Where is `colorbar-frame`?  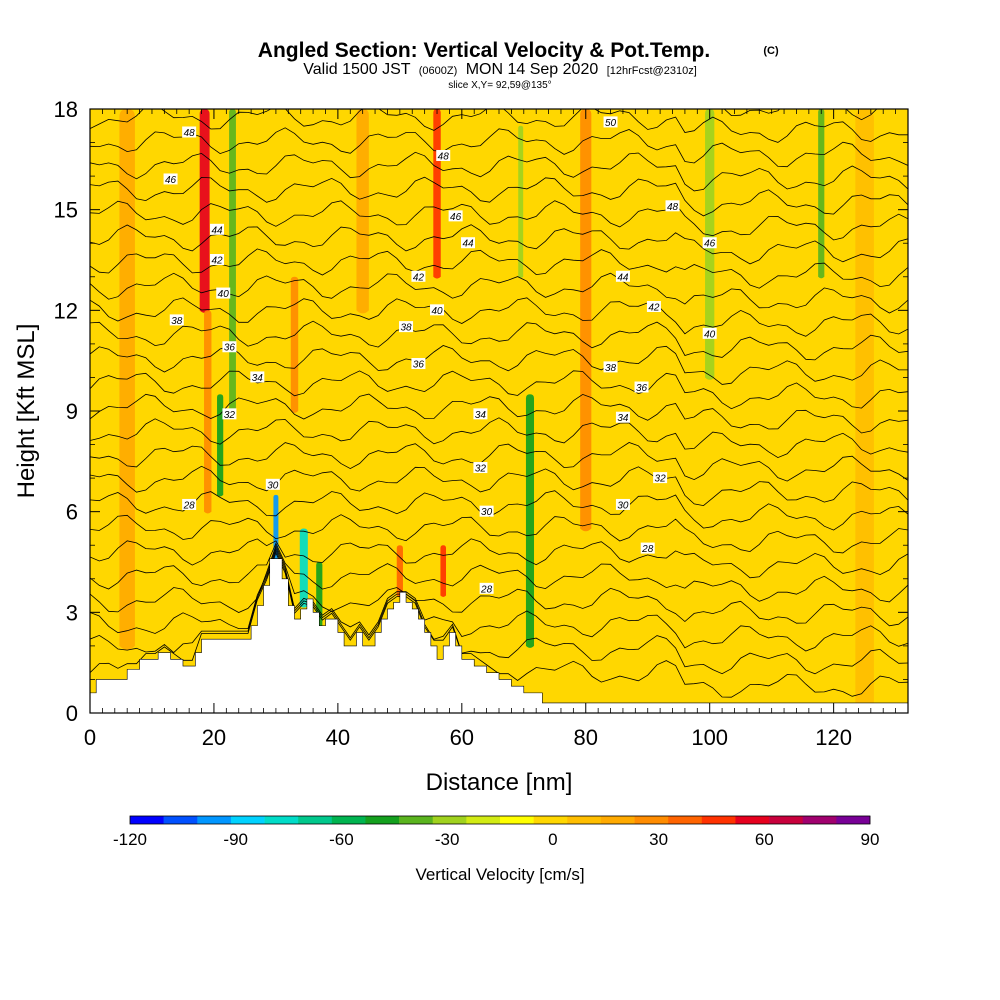
colorbar-frame is located at coordinates (500, 820).